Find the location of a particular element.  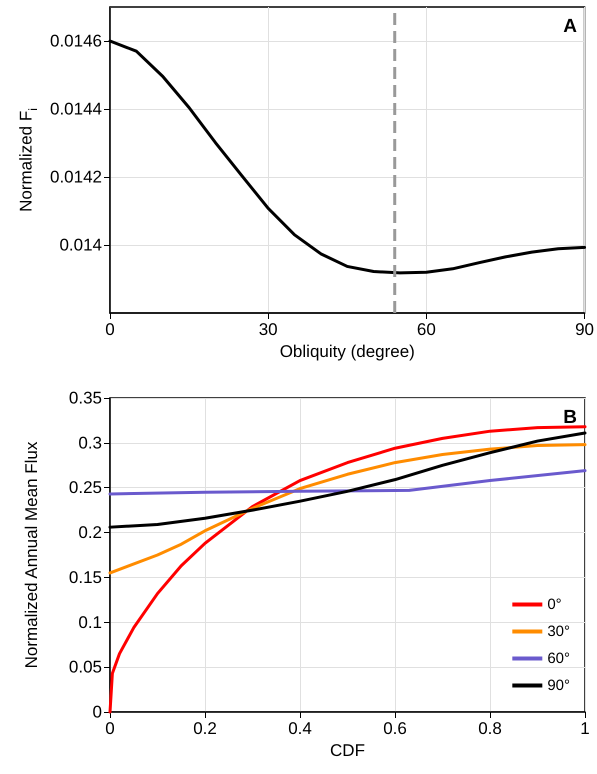

y-tick-label: 0.25 is located at coordinates (85, 488).